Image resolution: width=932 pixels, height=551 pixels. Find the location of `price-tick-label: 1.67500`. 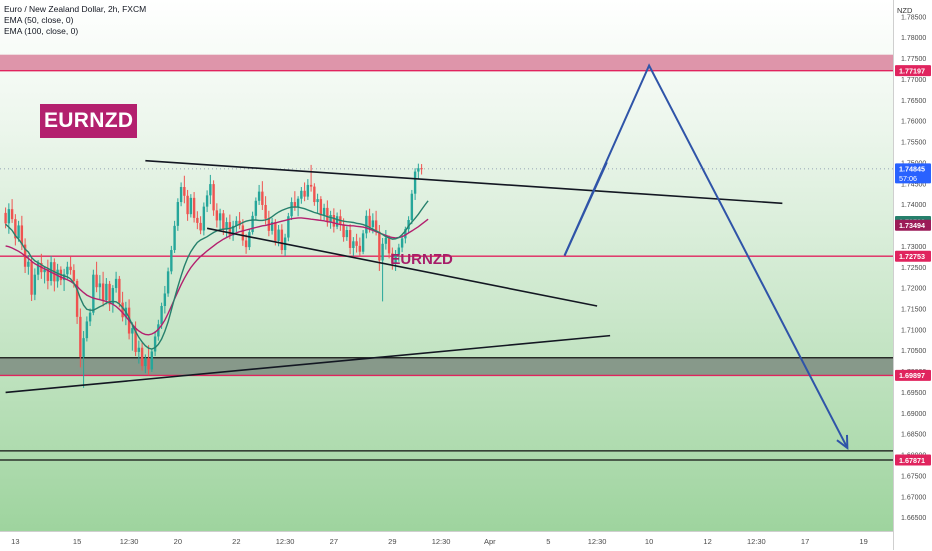

price-tick-label: 1.67500 is located at coordinates (913, 476).